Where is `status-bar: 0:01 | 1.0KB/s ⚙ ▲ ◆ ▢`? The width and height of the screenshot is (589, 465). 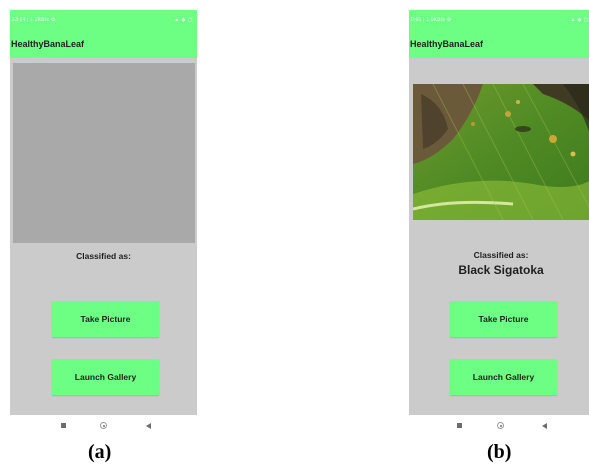
status-bar: 0:01 | 1.0KB/s ⚙ ▲ ◆ ▢ is located at coordinates (499, 22).